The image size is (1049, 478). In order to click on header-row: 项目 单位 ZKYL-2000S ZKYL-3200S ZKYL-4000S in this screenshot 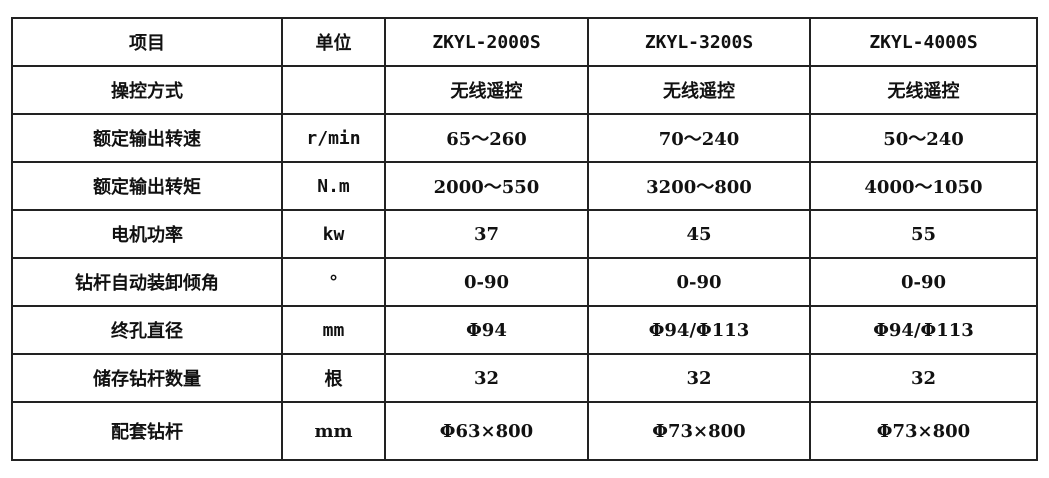, I will do `click(524, 42)`.